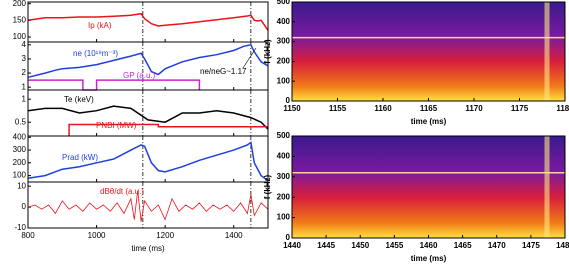  Describe the element at coordinates (223, 71) in the screenshot. I see `annotation: ne/neG~1.17` at that location.